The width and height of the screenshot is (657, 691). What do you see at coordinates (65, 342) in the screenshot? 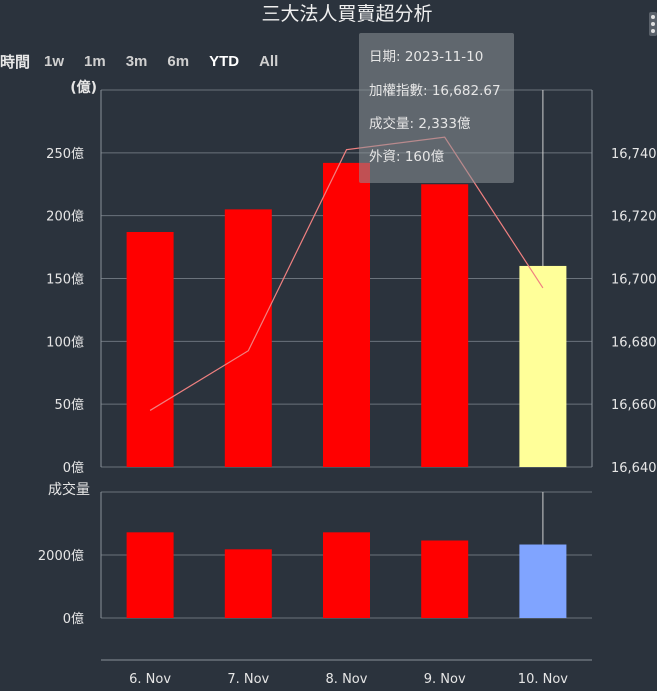
I see `left-tick-label: 100億` at bounding box center [65, 342].